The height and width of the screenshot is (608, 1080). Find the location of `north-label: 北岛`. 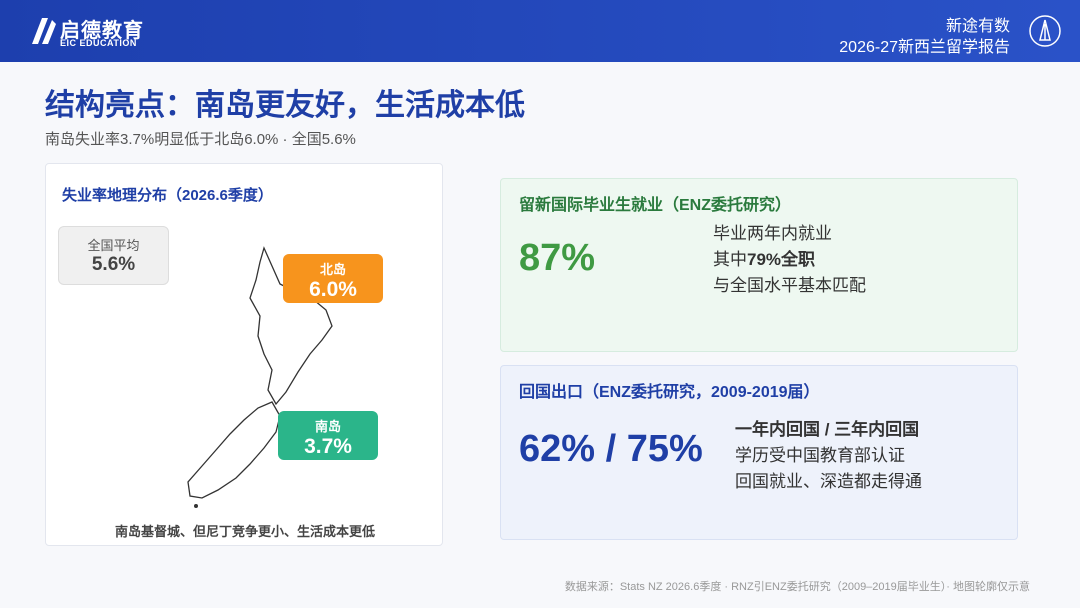

north-label: 北岛 is located at coordinates (332, 269).